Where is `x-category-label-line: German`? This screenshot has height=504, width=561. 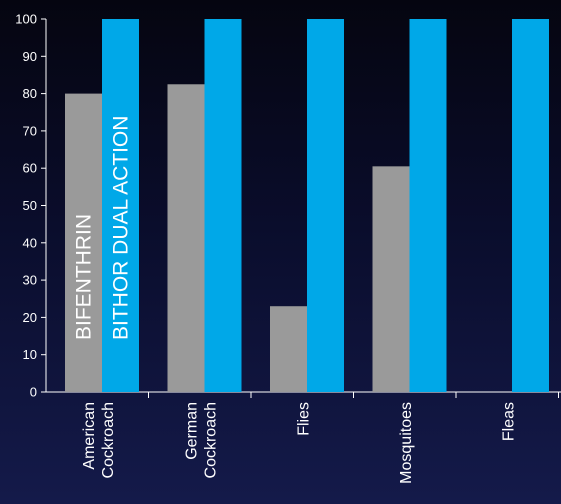 x-category-label-line: German is located at coordinates (191, 431).